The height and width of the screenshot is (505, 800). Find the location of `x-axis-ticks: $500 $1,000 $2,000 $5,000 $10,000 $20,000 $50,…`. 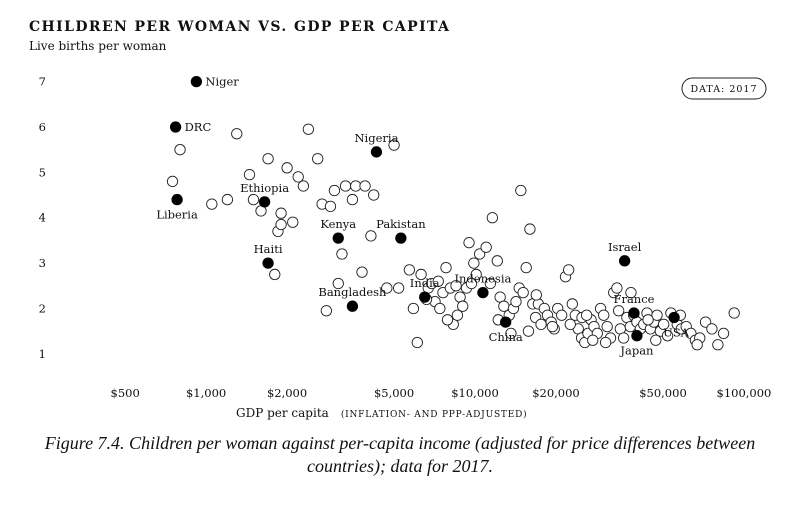

x-axis-ticks: $500 $1,000 $2,000 $5,000 $10,000 $20,000 $50,… is located at coordinates (441, 393).